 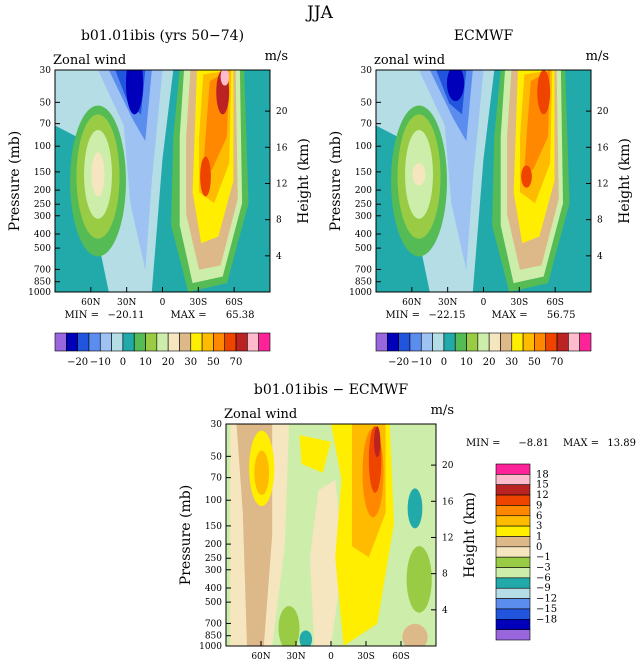 What do you see at coordinates (466, 362) in the screenshot?
I see `colorbar-label: 10` at bounding box center [466, 362].